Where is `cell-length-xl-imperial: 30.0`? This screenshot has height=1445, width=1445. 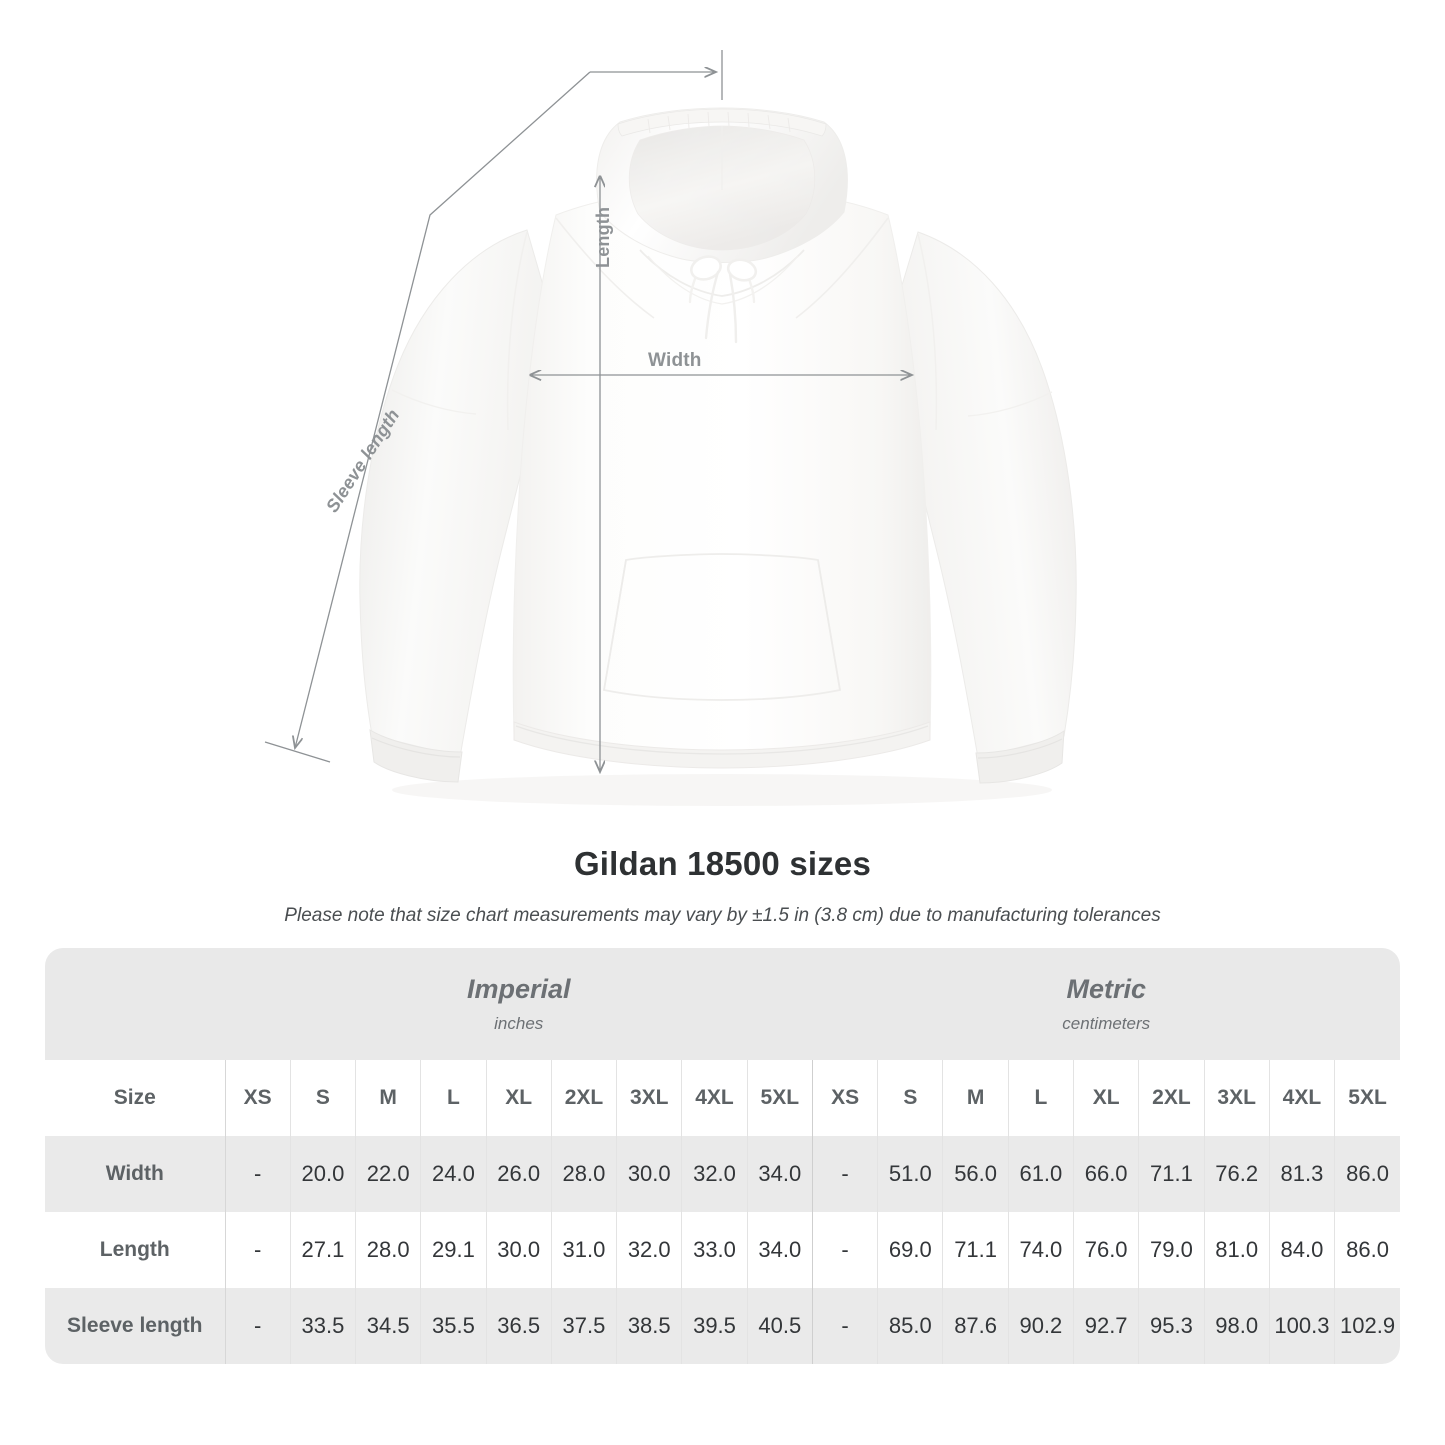 cell-length-xl-imperial: 30.0 is located at coordinates (519, 1250).